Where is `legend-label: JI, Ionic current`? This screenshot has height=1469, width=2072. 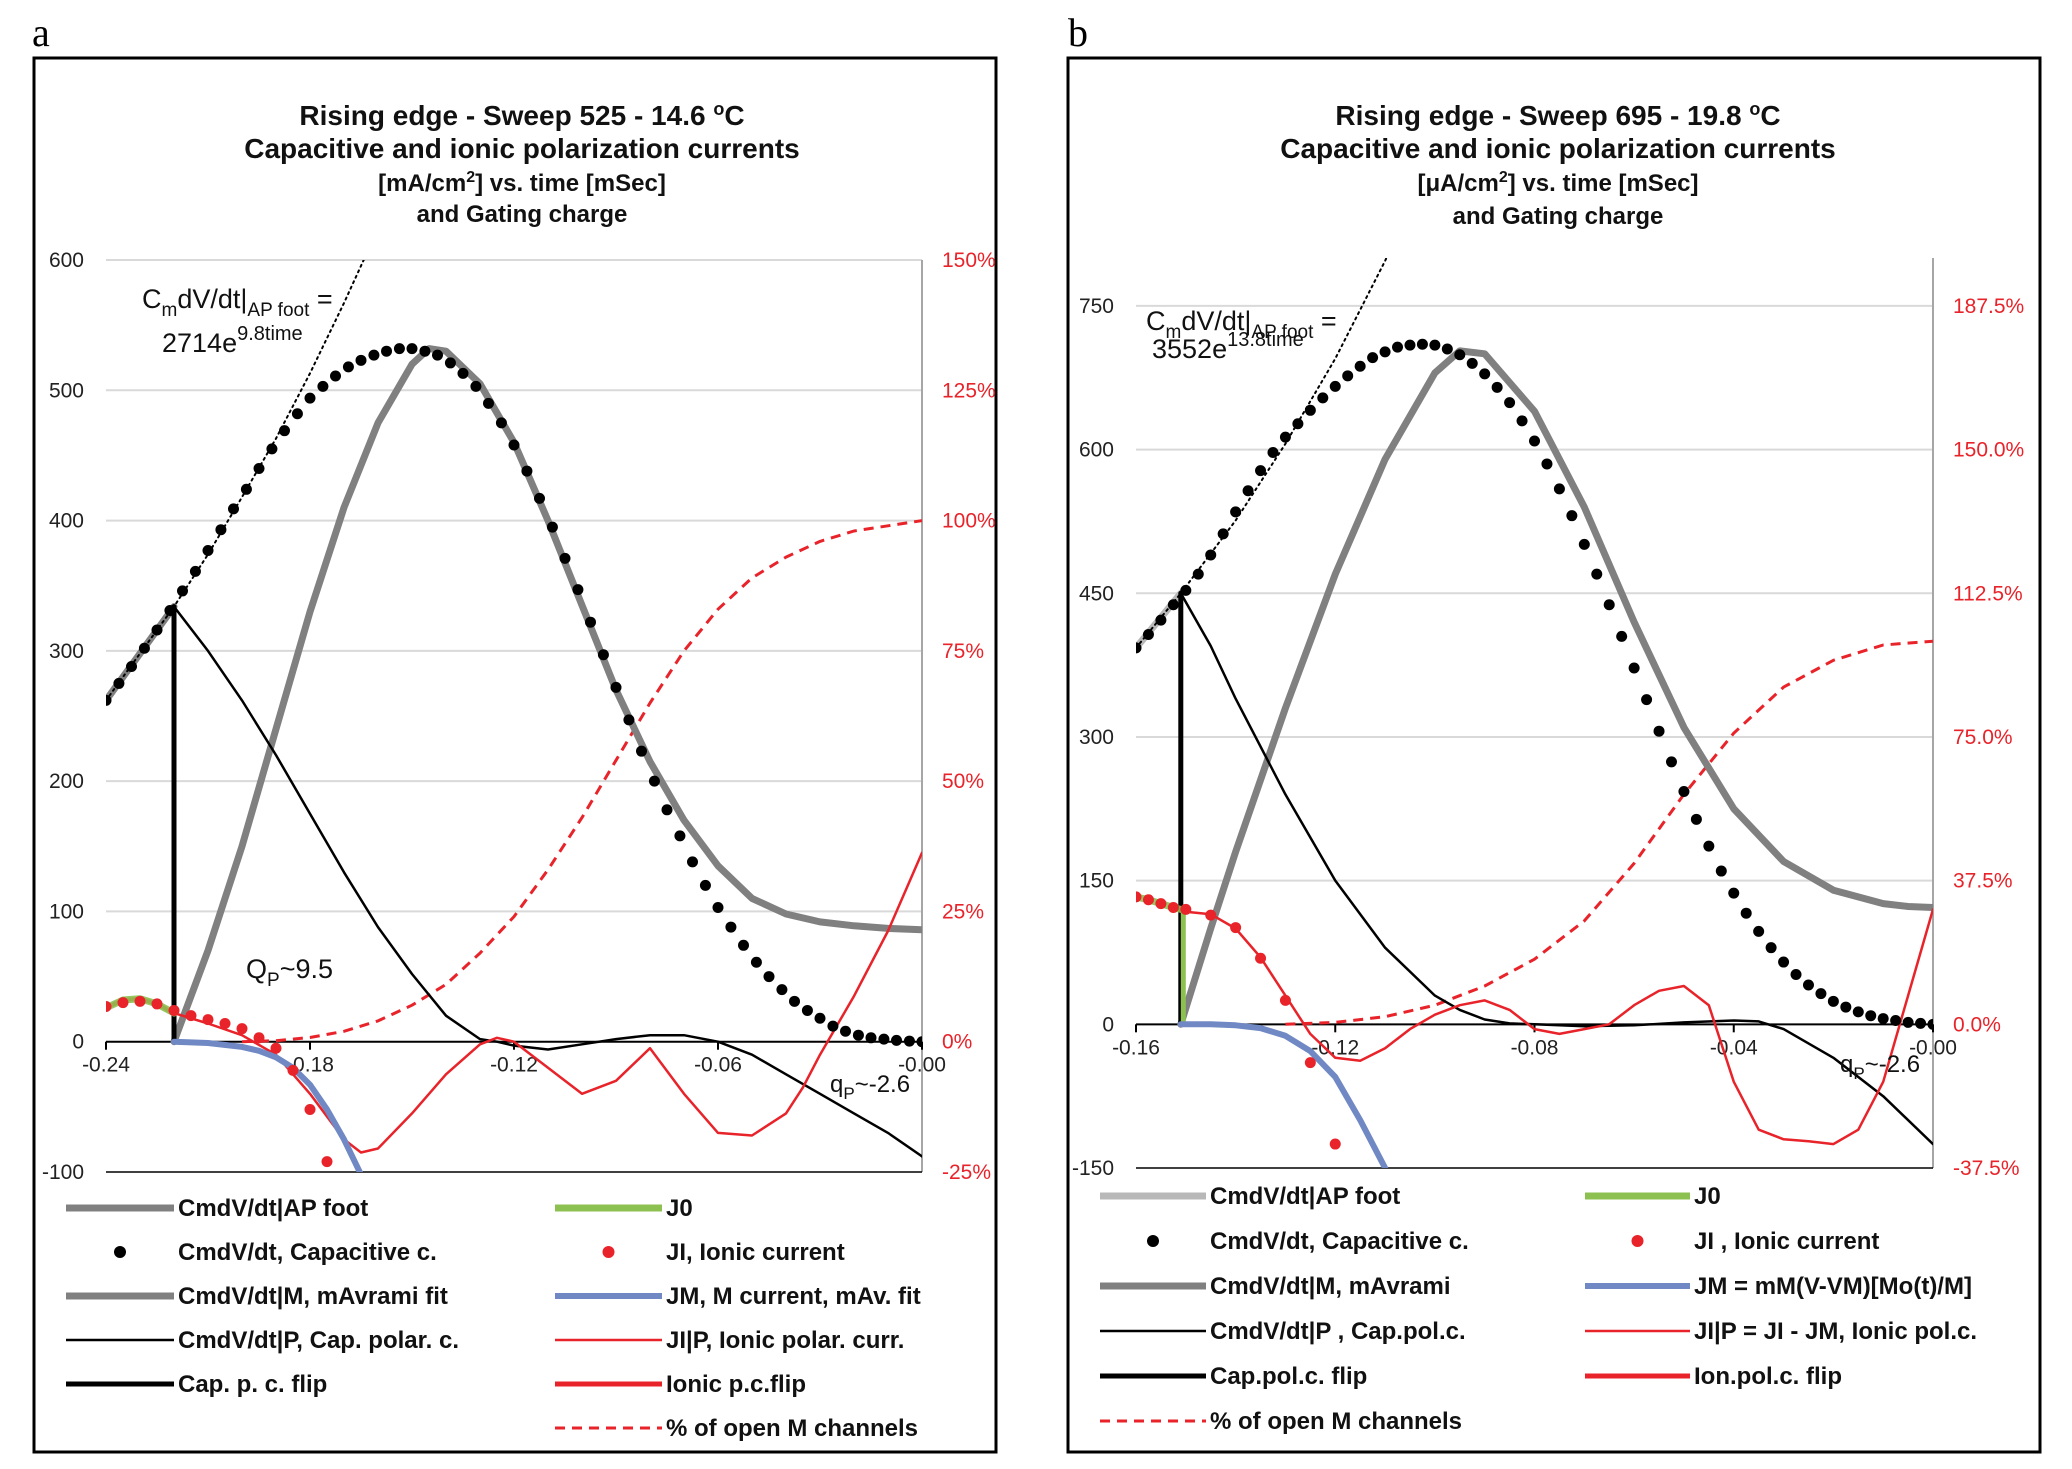
legend-label: JI, Ionic current is located at coordinates (755, 1252).